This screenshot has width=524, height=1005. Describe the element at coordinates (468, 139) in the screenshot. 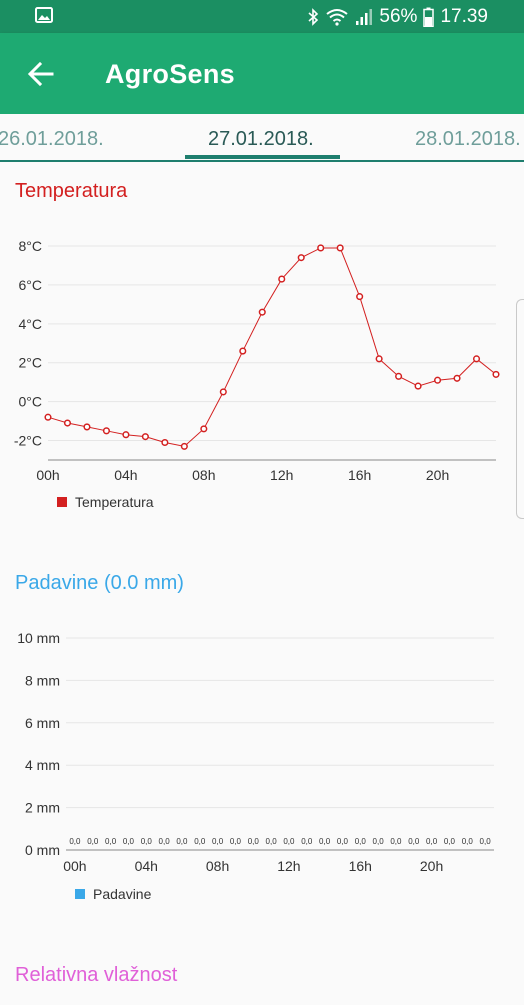

I see `tab-date-next: 28.01.2018.` at that location.